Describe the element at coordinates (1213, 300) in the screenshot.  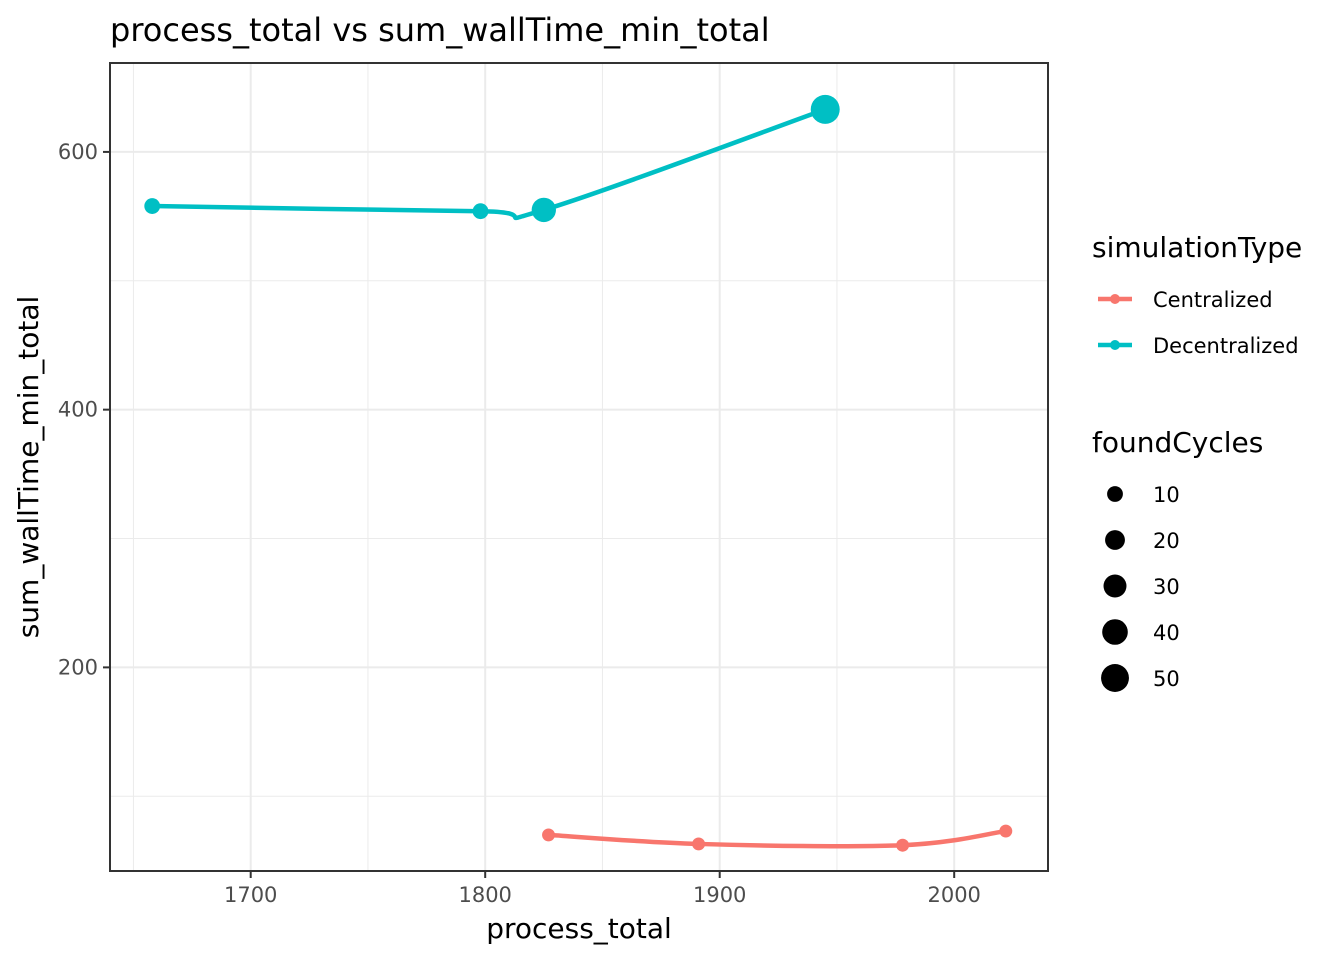
I see `legend-label: Centralized` at that location.